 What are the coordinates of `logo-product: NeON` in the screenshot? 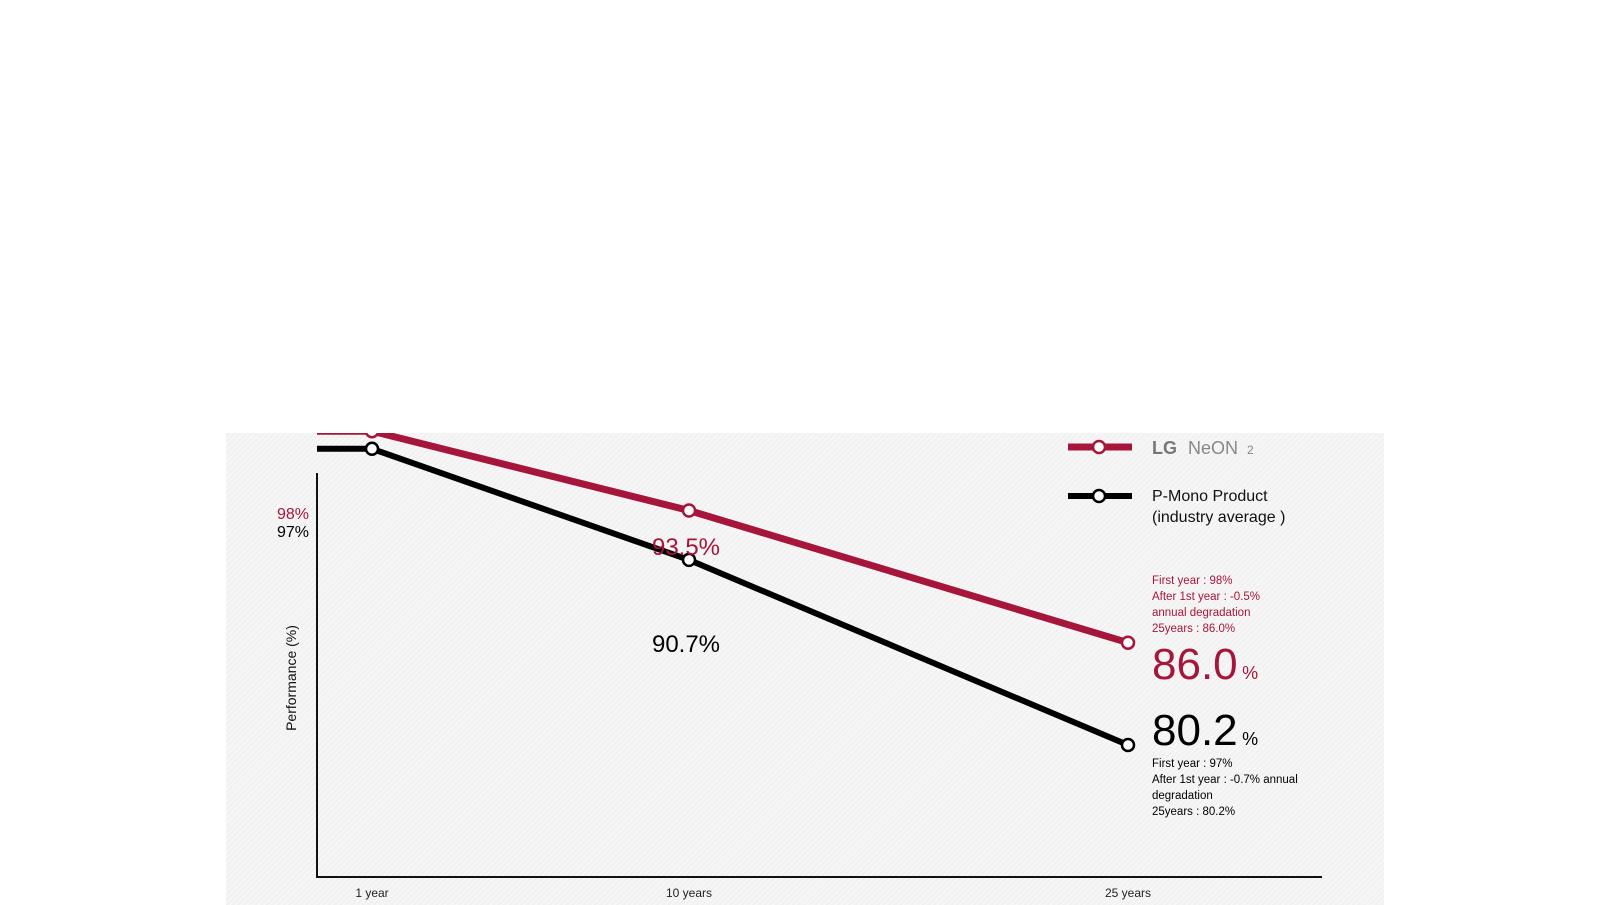 It's located at (1213, 448).